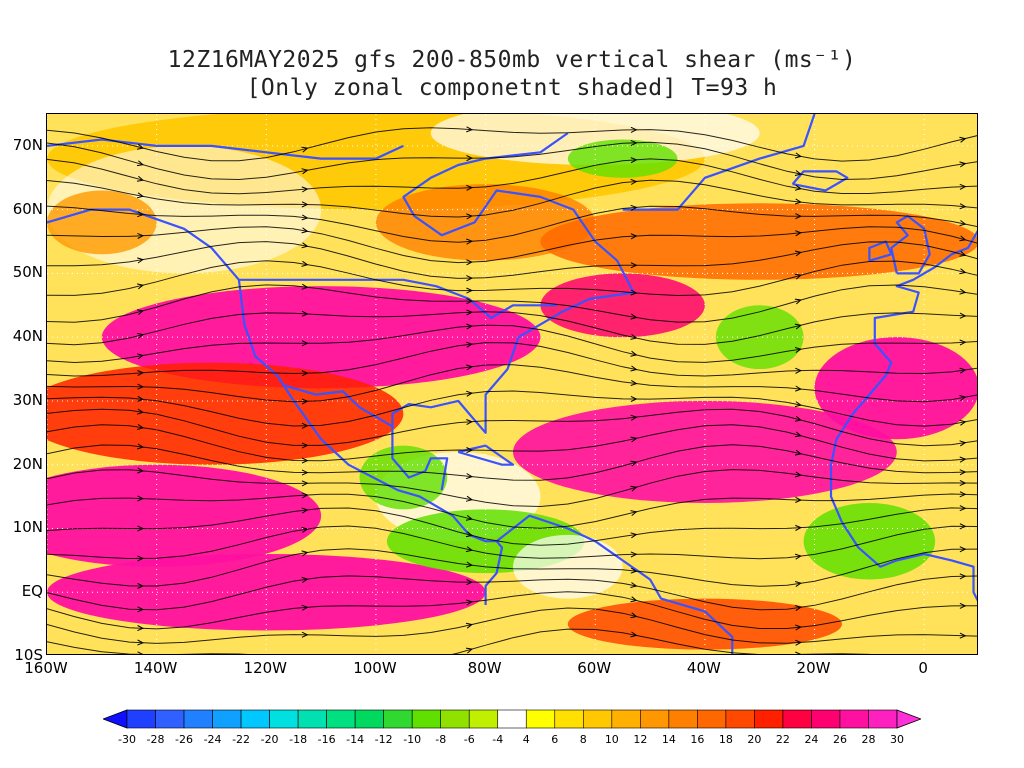 This screenshot has height=768, width=1024. Describe the element at coordinates (383, 739) in the screenshot. I see `colorbar-label: -12` at that location.